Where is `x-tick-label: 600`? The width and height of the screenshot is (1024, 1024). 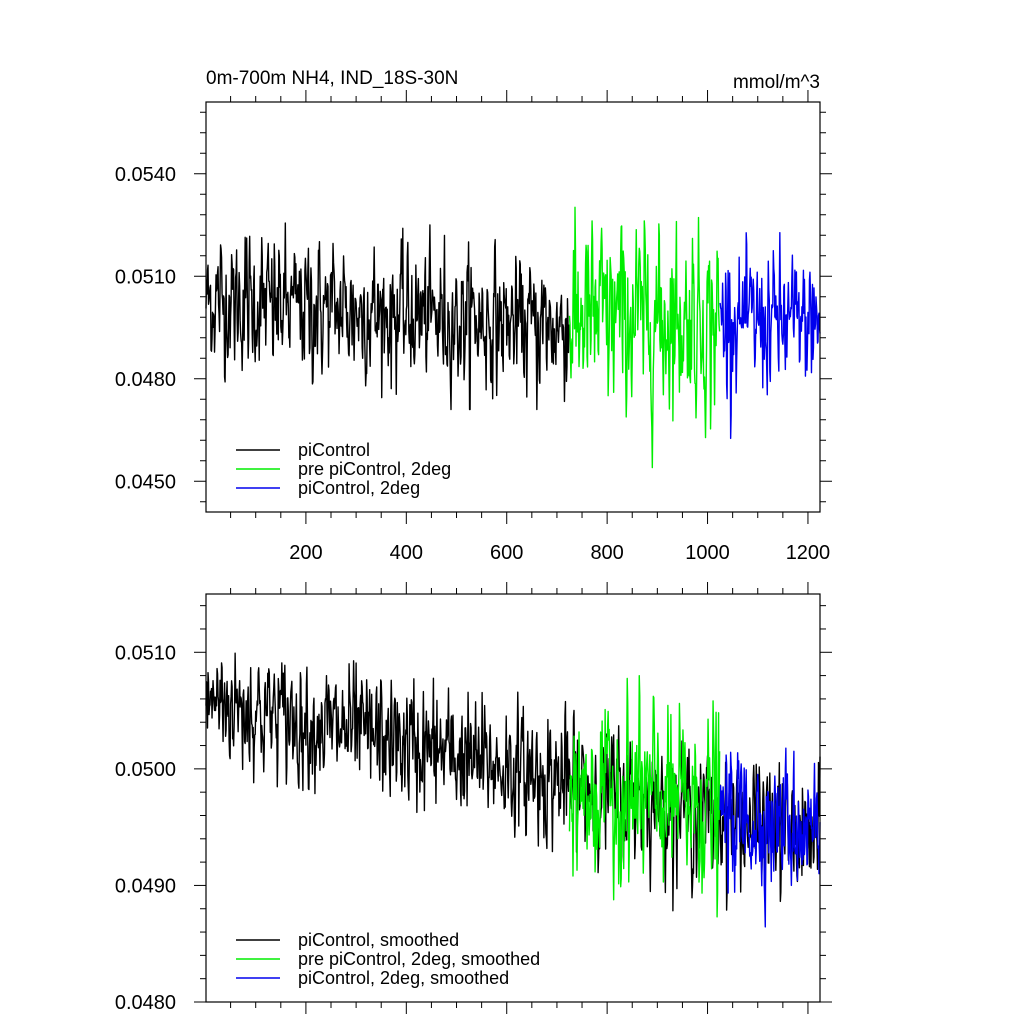
x-tick-label: 600 is located at coordinates (506, 553).